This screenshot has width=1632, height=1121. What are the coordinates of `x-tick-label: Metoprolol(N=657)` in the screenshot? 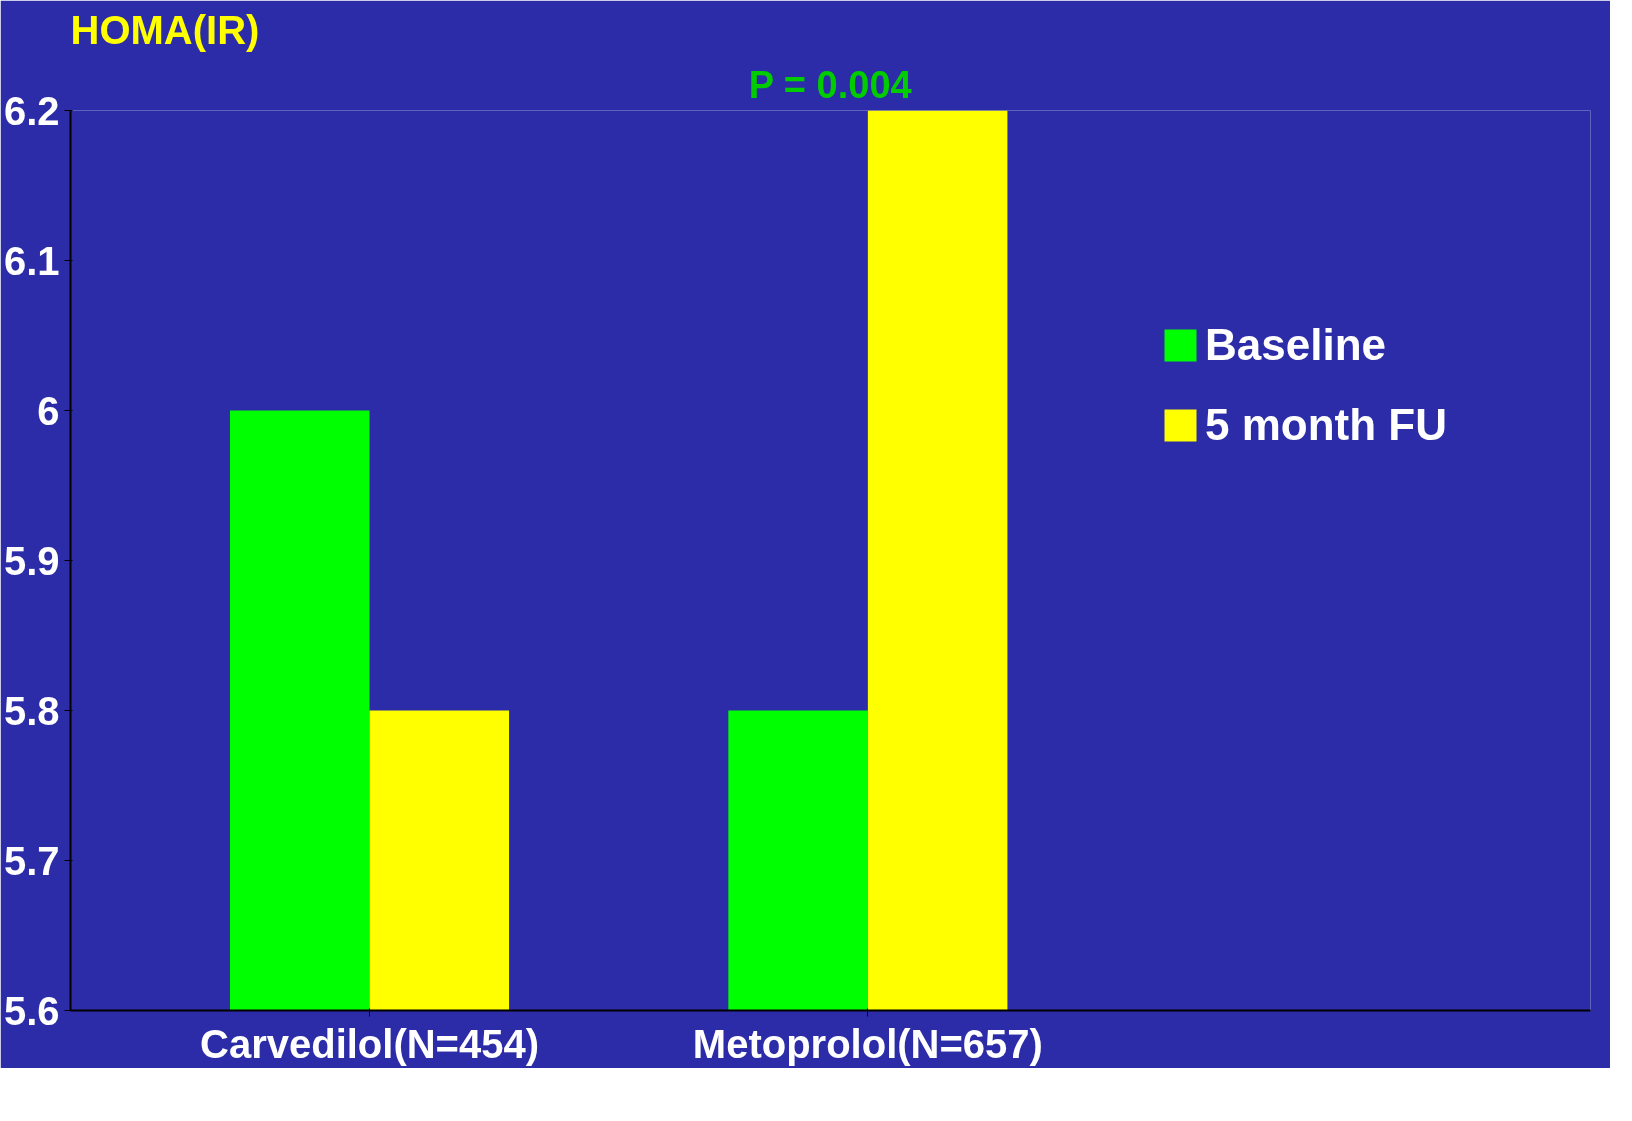 It's located at (867, 1043).